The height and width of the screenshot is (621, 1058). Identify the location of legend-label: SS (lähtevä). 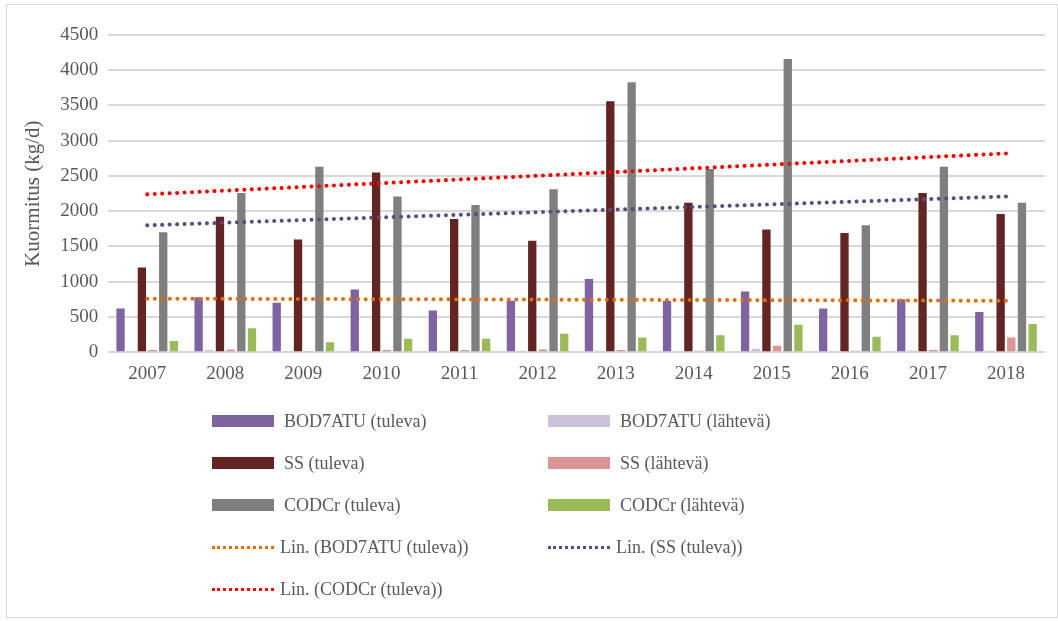
(664, 463).